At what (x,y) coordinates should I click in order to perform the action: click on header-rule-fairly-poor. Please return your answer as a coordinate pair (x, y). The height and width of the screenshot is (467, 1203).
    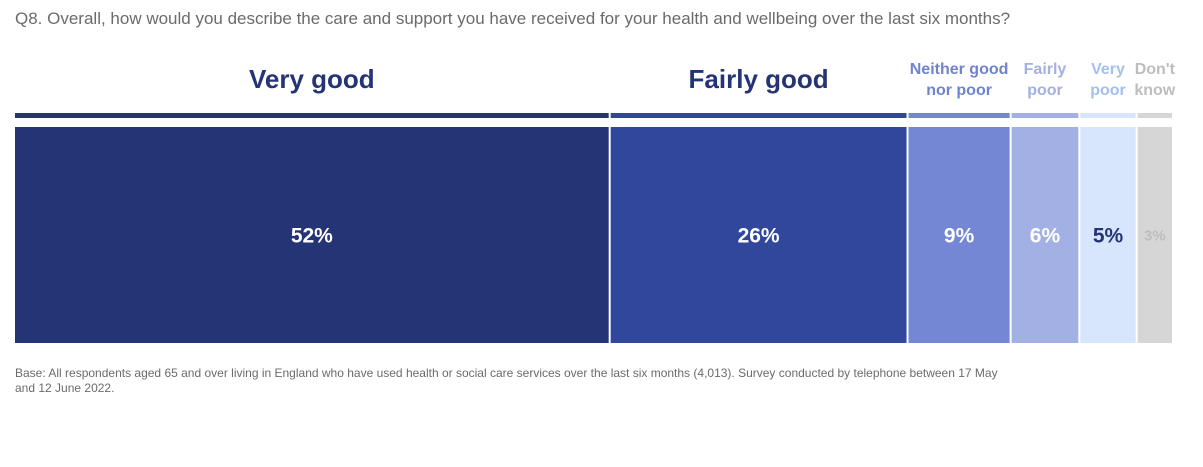
    Looking at the image, I should click on (1045, 115).